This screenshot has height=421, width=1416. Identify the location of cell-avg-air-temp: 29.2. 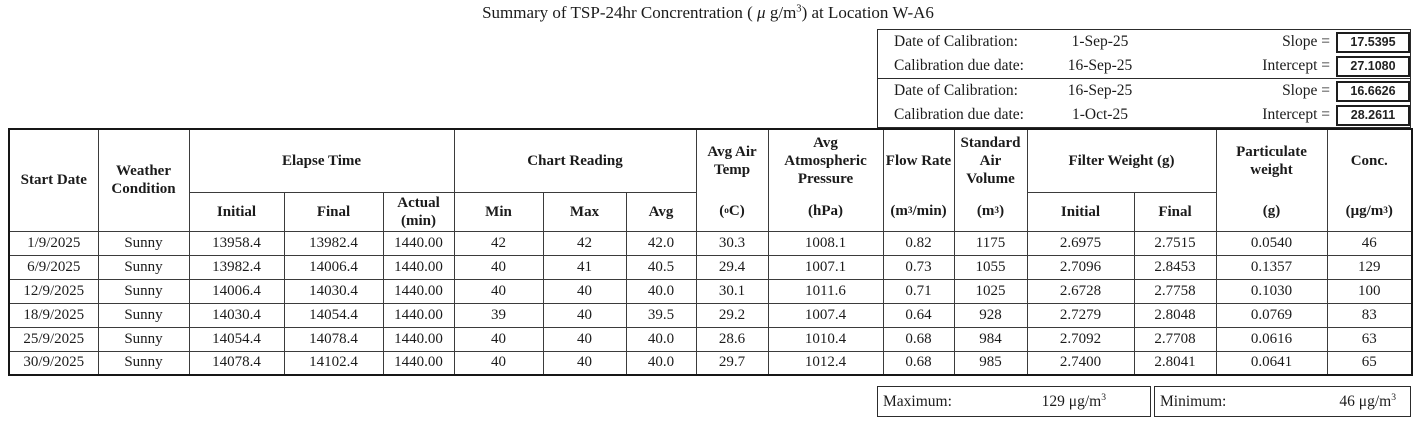
(732, 315).